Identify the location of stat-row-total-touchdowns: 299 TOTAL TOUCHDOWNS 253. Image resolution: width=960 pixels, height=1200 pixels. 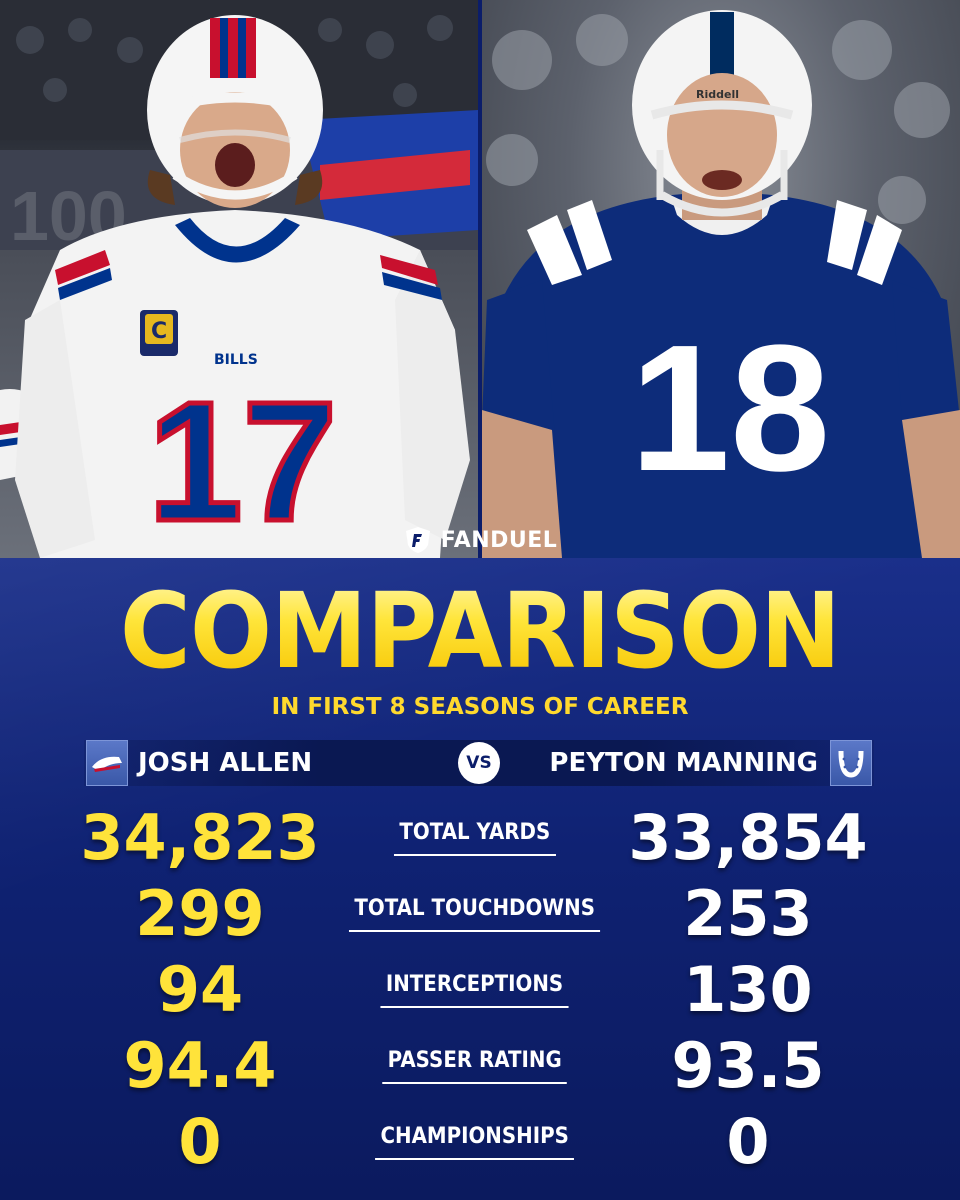
(480, 914).